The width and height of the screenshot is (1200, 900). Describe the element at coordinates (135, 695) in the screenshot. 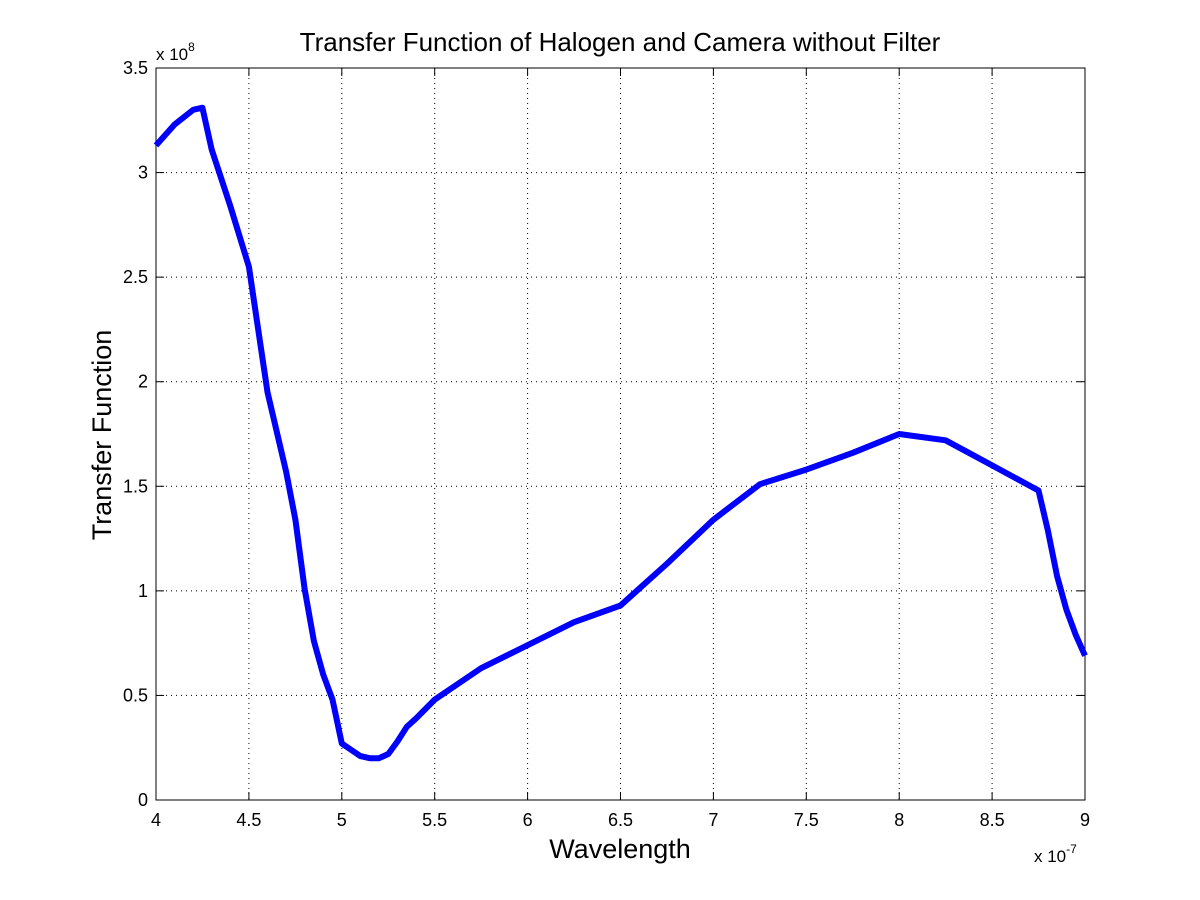

I see `y-tick-label: 0.5` at that location.